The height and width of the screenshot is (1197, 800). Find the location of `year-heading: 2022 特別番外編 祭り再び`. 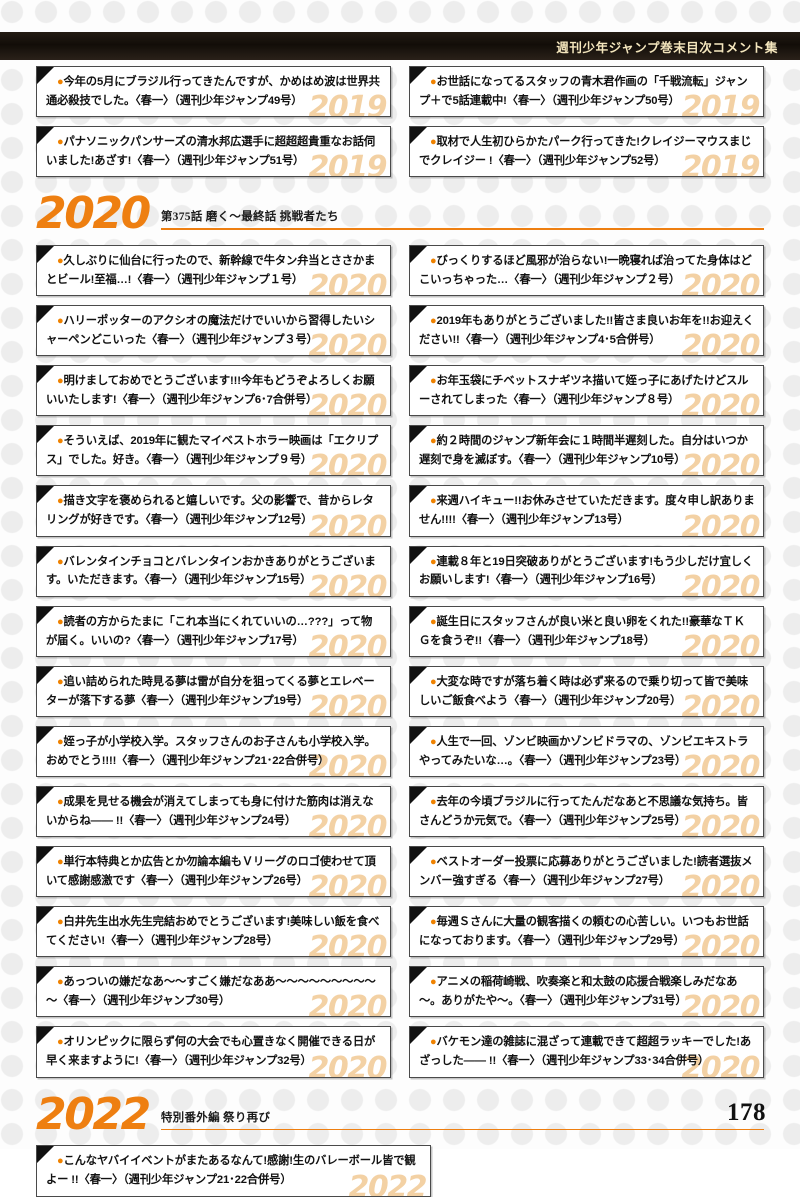

year-heading: 2022 特別番外編 祭り再び is located at coordinates (400, 1109).